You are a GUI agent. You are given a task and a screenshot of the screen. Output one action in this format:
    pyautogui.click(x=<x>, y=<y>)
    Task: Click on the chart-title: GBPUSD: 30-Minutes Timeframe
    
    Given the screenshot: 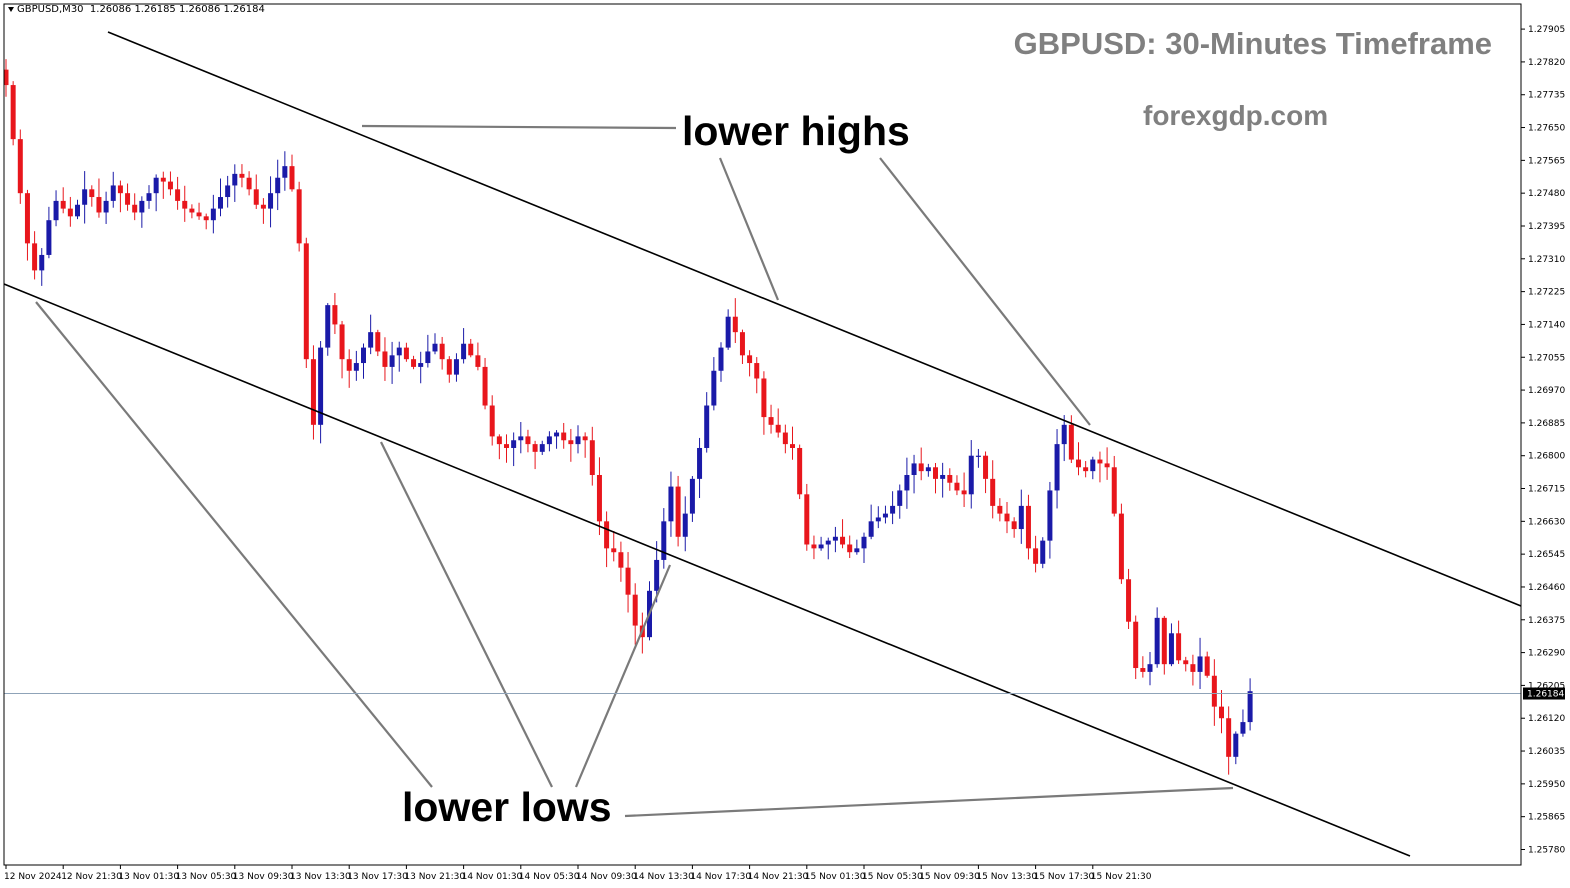 What is the action you would take?
    pyautogui.click(x=1252, y=43)
    